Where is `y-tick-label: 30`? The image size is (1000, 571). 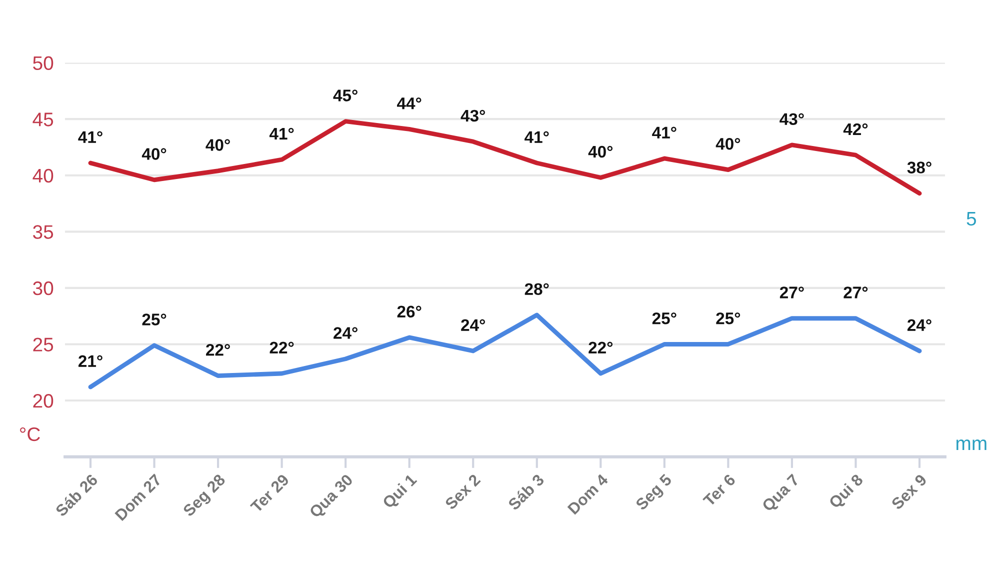
y-tick-label: 30 is located at coordinates (43, 288).